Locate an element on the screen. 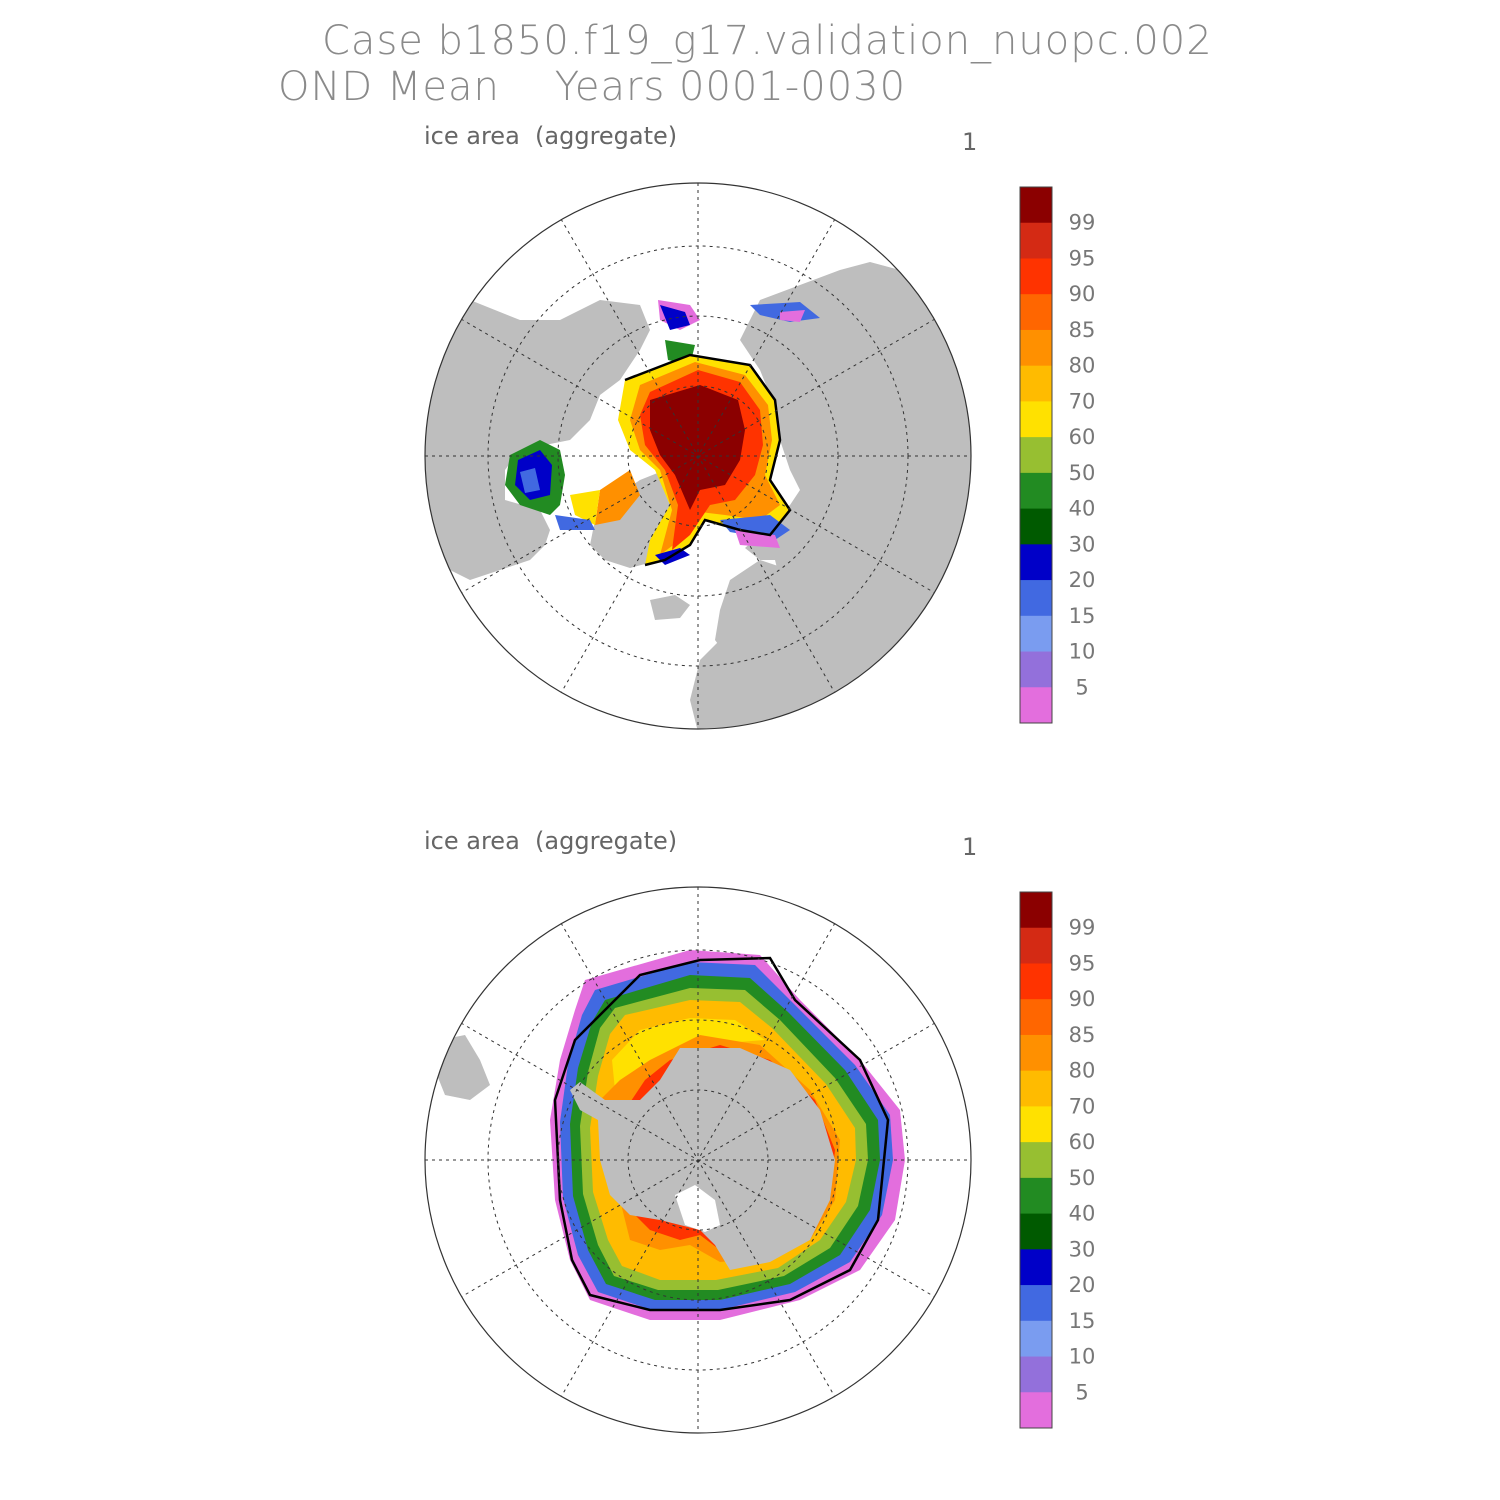 This screenshot has height=1500, width=1500. colorbar-antarctic-frame is located at coordinates (1036, 1160).